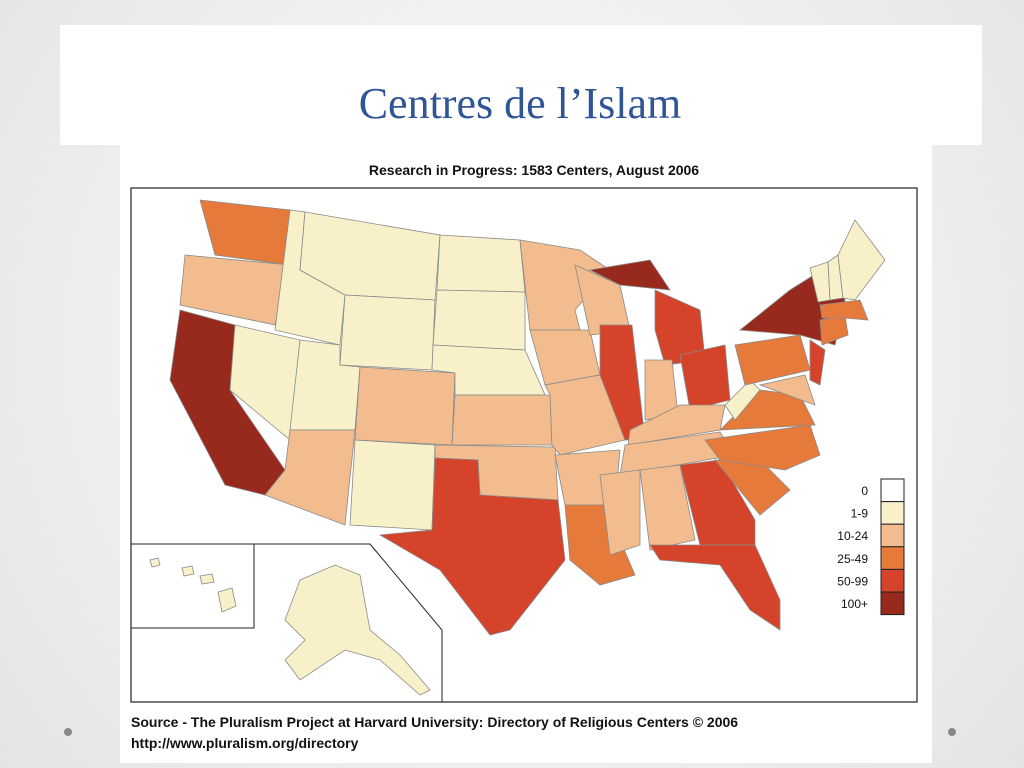 The image size is (1024, 768). Describe the element at coordinates (871, 547) in the screenshot. I see `legend: 0 1-9 10-24 25-49 50-99 100+` at that location.